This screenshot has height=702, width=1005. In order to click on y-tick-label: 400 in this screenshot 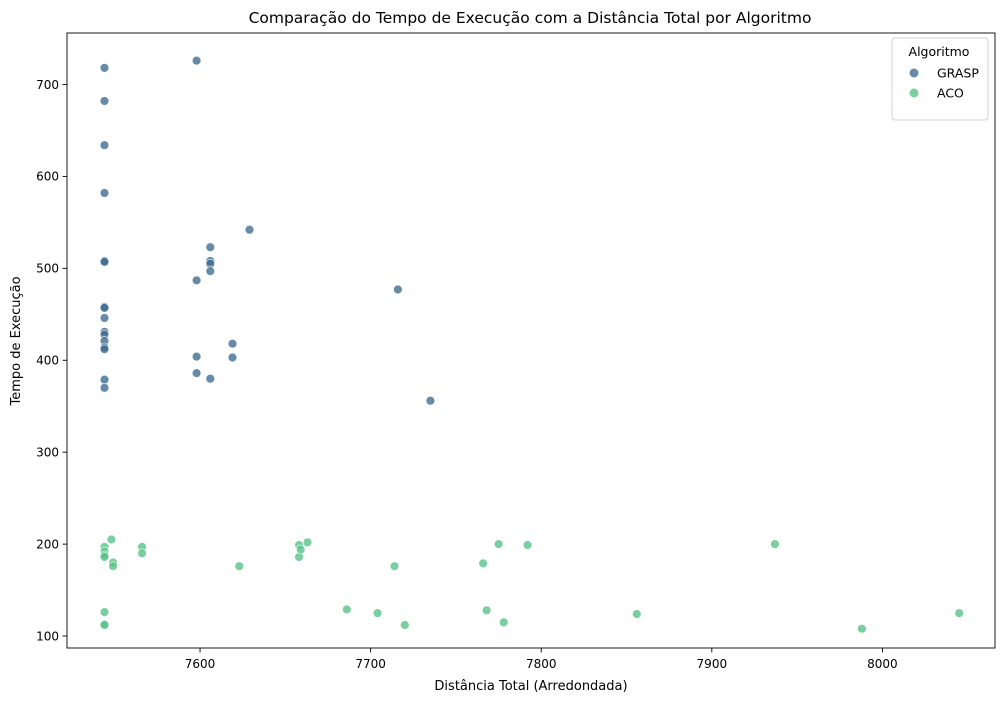, I will do `click(47, 361)`.